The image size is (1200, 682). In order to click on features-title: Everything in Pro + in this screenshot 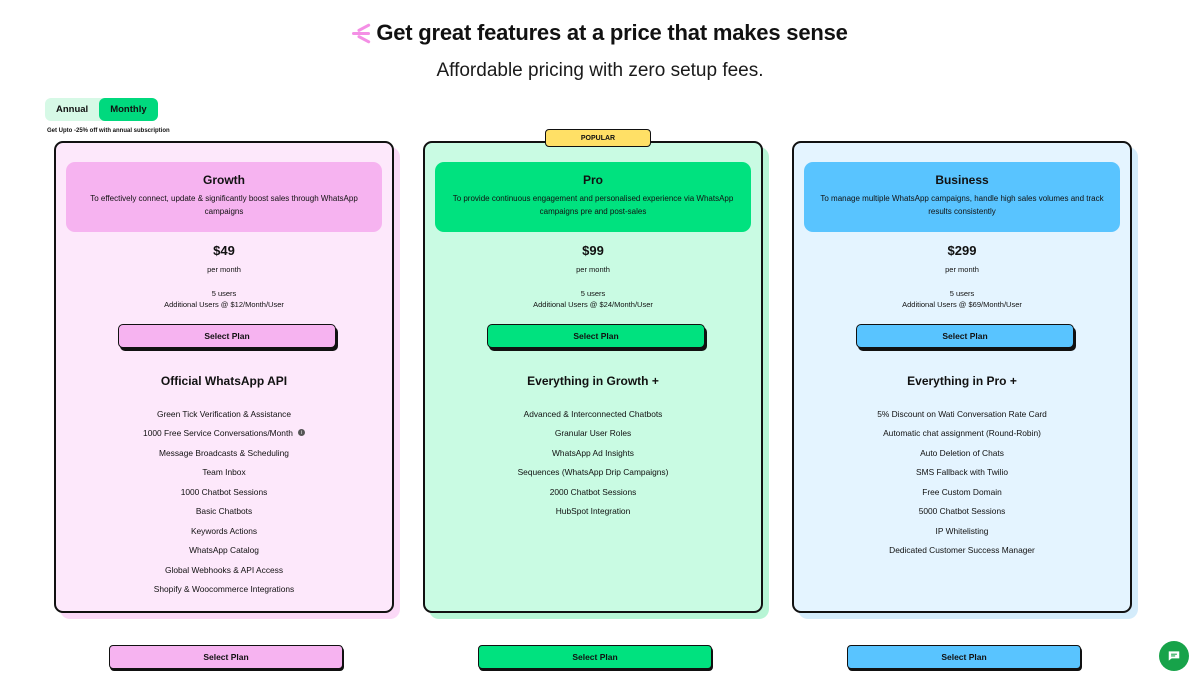, I will do `click(962, 381)`.